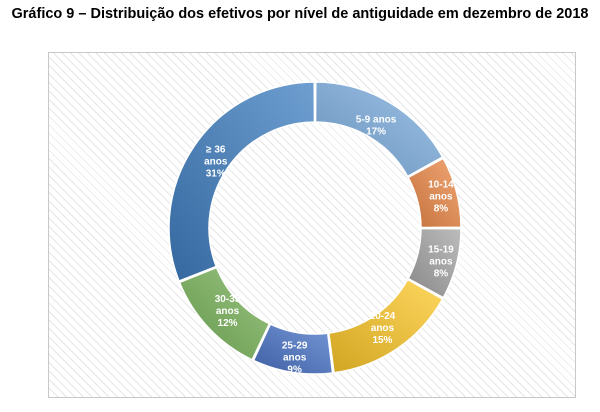 The image size is (600, 412). Describe the element at coordinates (376, 120) in the screenshot. I see `slice-label-line: 5-9 anos` at that location.